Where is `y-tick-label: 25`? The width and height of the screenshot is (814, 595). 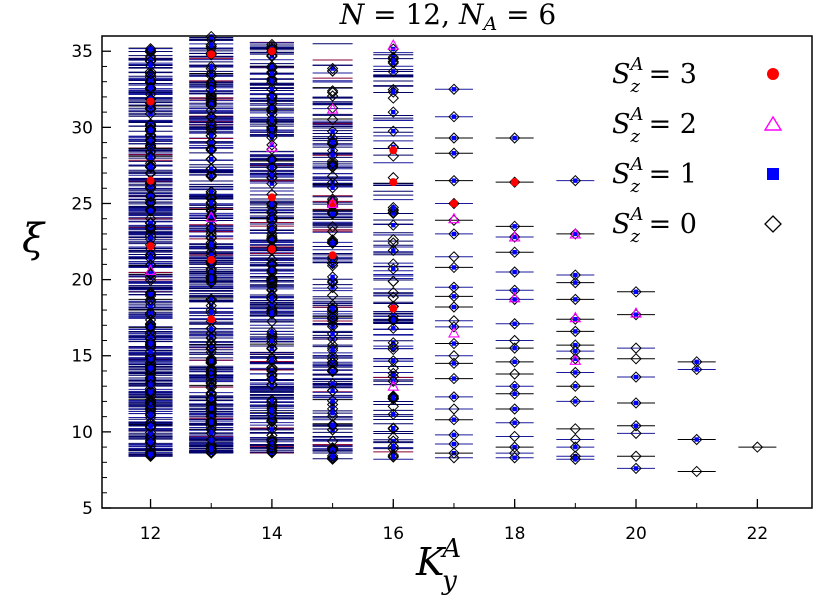 y-tick-label: 25 is located at coordinates (82, 204).